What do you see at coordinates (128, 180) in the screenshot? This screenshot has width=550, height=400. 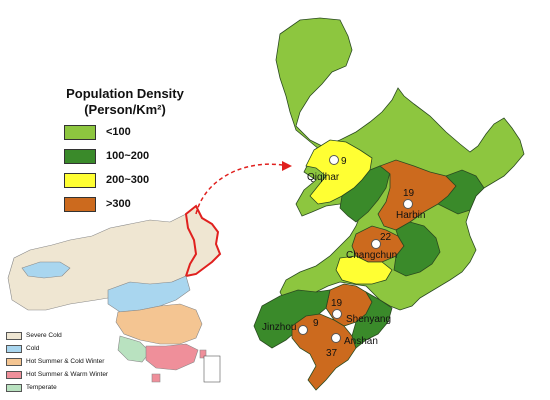 I see `legend-item-label: 200~300` at bounding box center [128, 180].